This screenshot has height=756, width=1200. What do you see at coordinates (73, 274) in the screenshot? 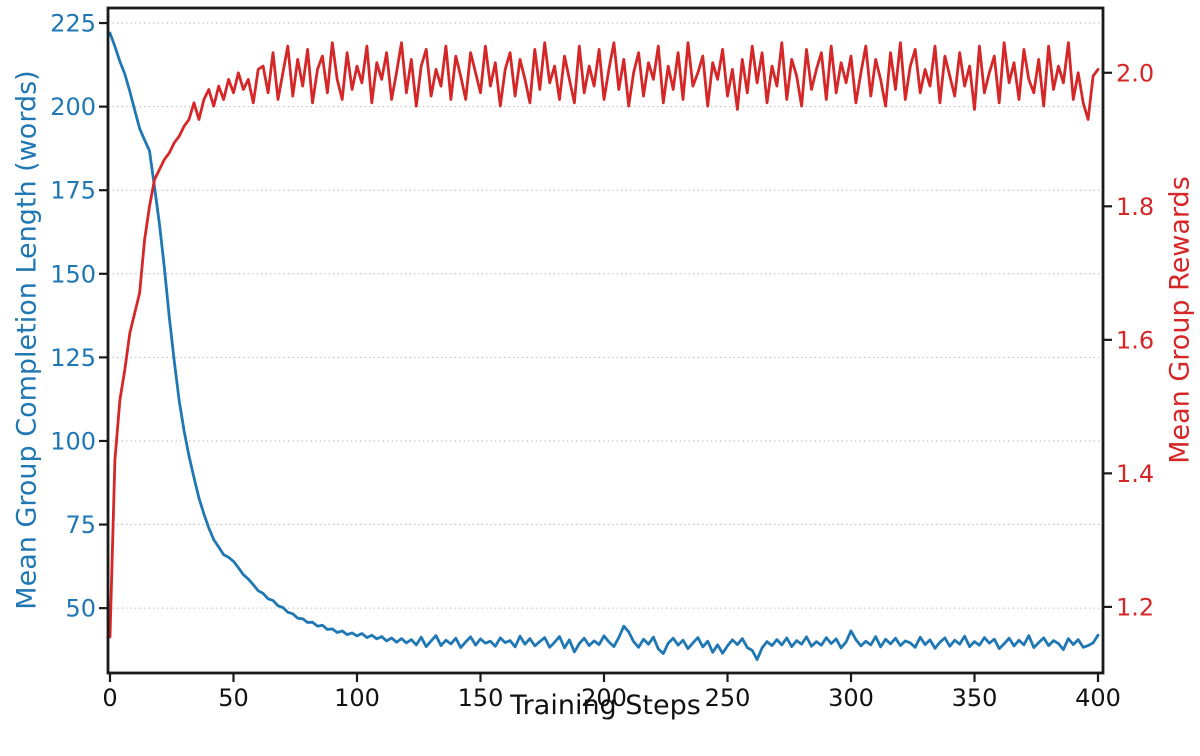
I see `left-y-tick-label: 150` at bounding box center [73, 274].